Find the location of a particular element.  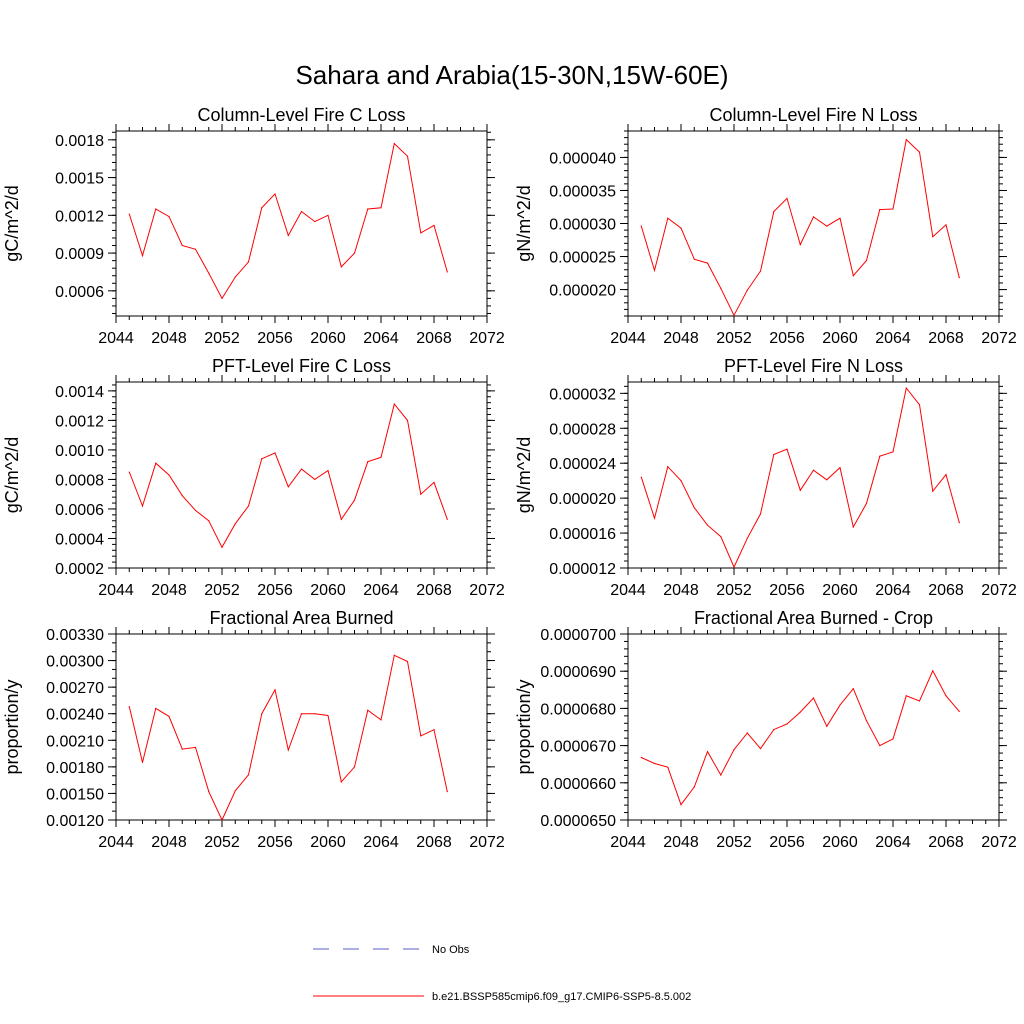

y-tick-label: 0.00210 is located at coordinates (75, 741).